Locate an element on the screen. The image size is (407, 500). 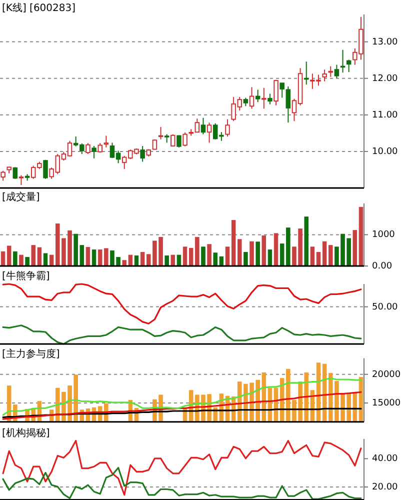
y-tick-label: 1000 is located at coordinates (384, 235).